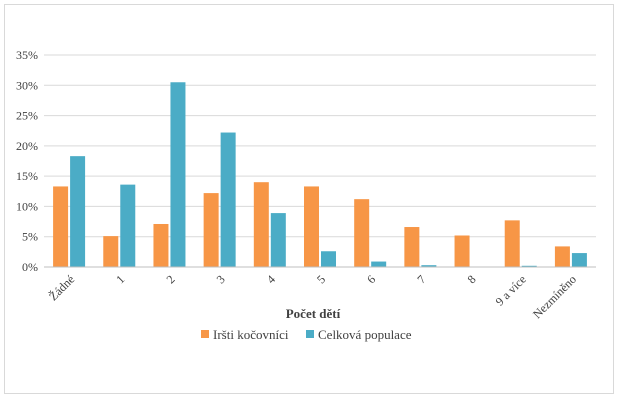 Image resolution: width=620 pixels, height=401 pixels. Describe the element at coordinates (321, 279) in the screenshot. I see `x-tick-label: 5` at that location.